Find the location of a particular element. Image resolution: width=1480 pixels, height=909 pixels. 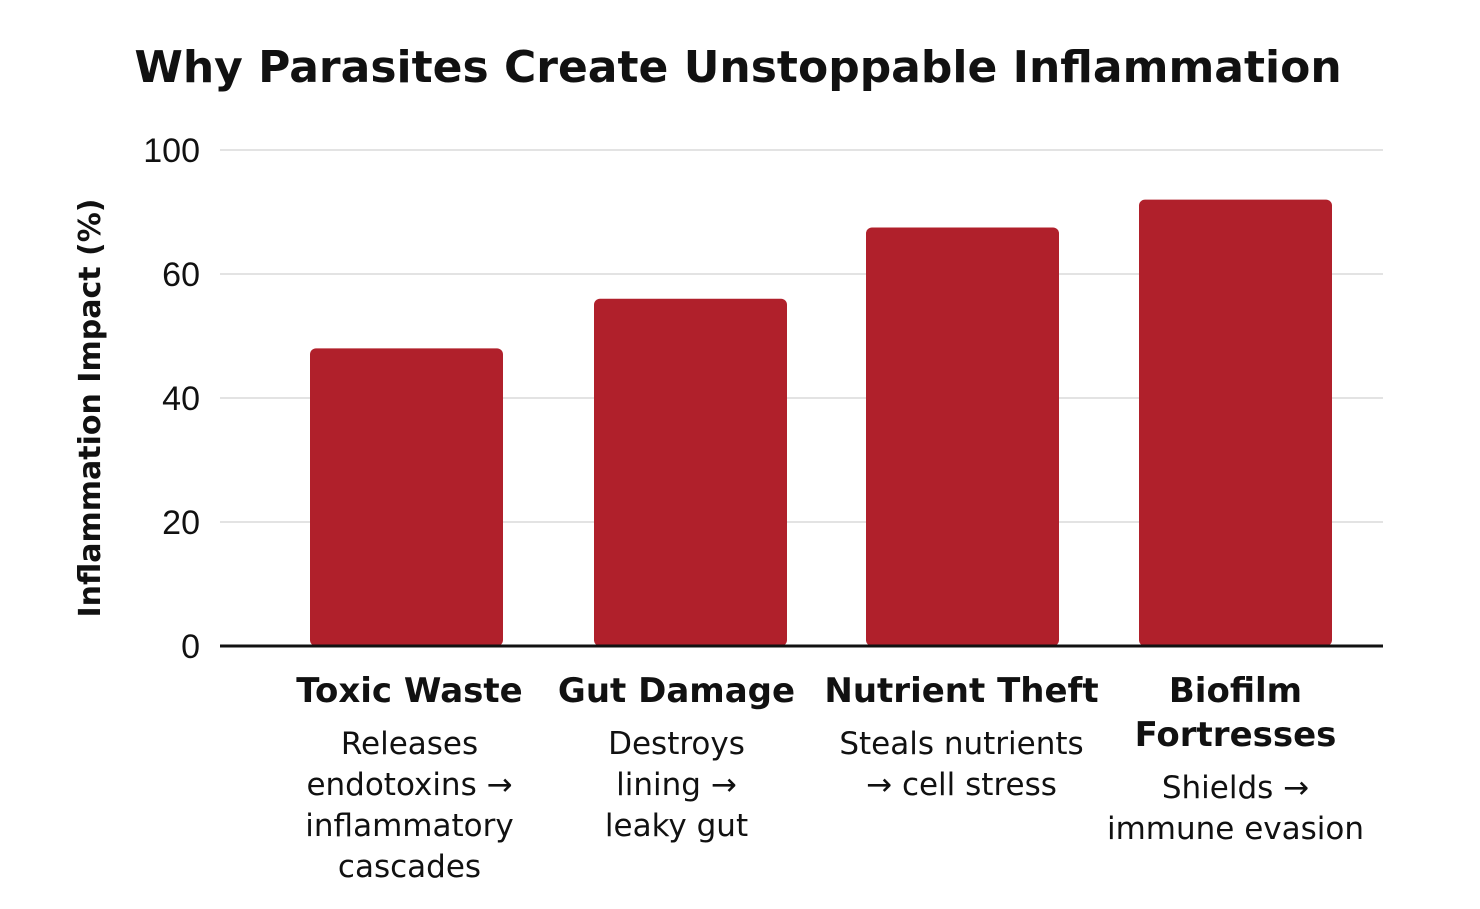

x-category-label: Gut Damage is located at coordinates (676, 691).